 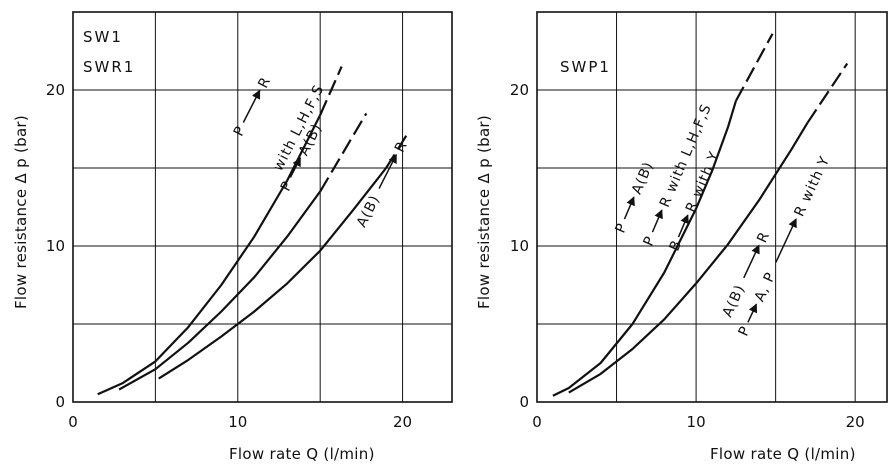 I want to click on annotation-b: B, so click(x=676, y=245).